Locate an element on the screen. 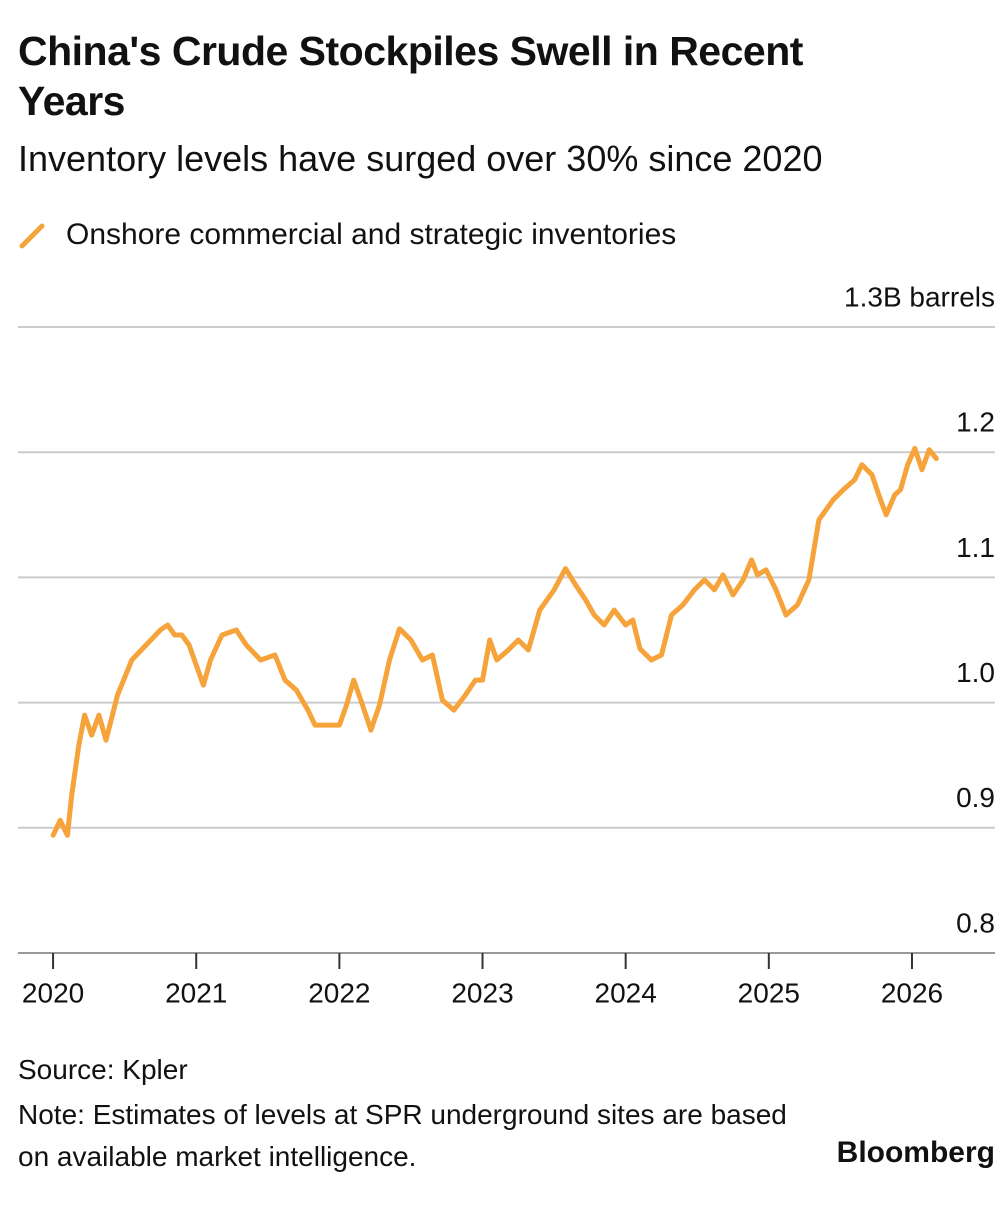 The width and height of the screenshot is (1005, 1219). y-tick-label: 1.2 is located at coordinates (975, 422).